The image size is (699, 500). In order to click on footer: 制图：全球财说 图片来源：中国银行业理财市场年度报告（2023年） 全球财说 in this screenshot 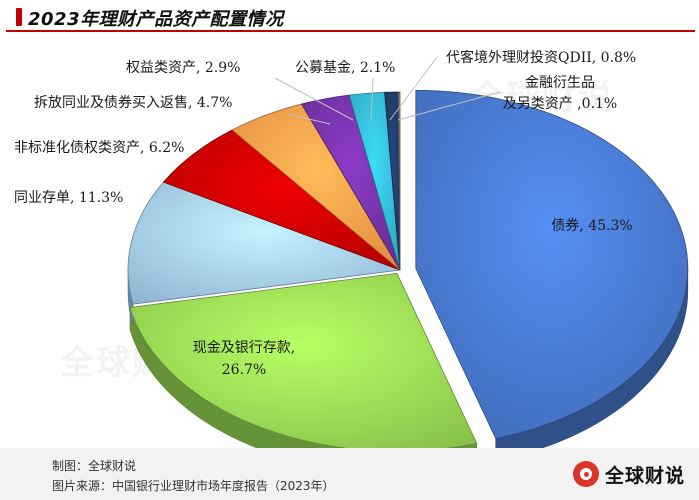, I will do `click(349, 474)`.